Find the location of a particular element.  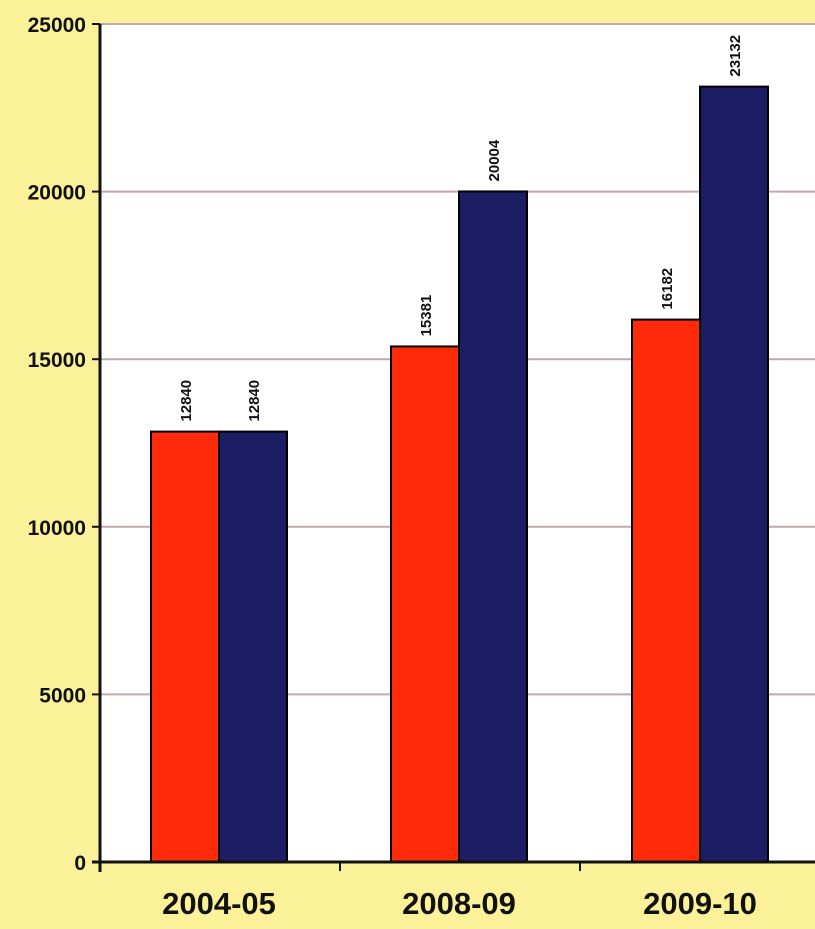

data-label: 16182 is located at coordinates (667, 289).